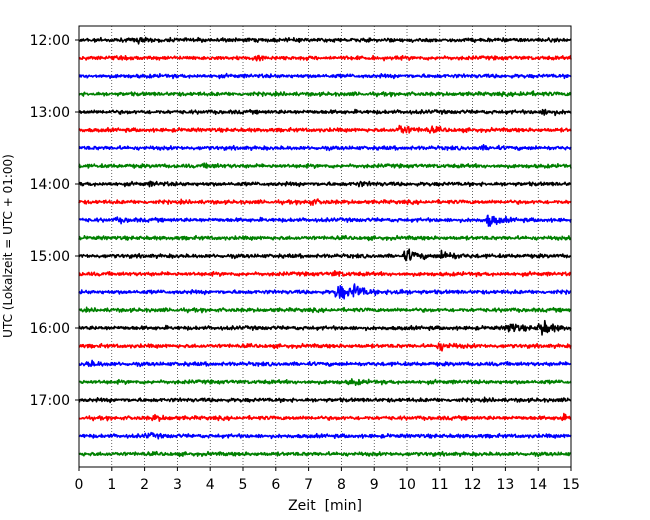 Image resolution: width=650 pixels, height=520 pixels. What do you see at coordinates (538, 485) in the screenshot?
I see `x-tick-label: 14` at bounding box center [538, 485].